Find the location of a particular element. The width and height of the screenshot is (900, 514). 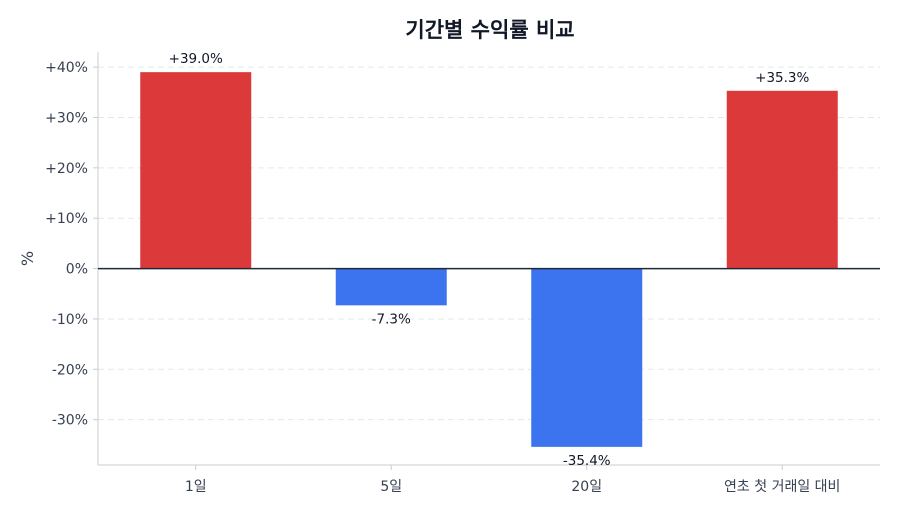

chart-title: 기간별 수익률 비교 is located at coordinates (490, 30).